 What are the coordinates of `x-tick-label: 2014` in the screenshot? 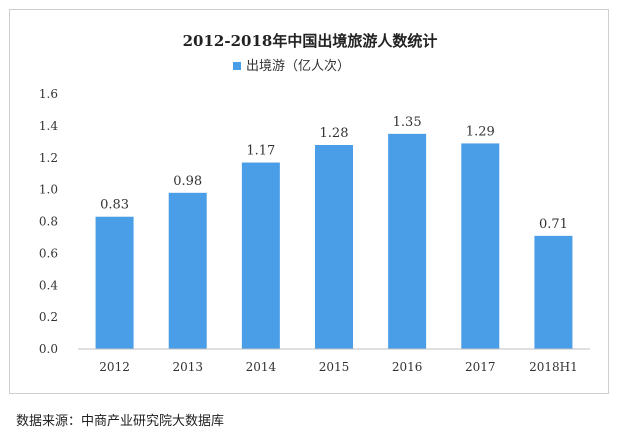 It's located at (261, 367).